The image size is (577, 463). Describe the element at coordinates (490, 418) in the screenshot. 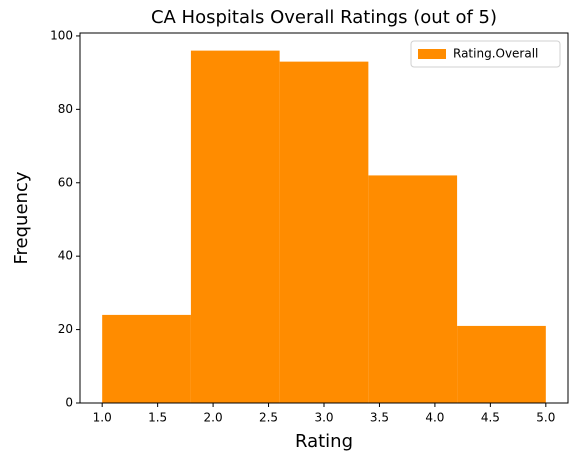

I see `x-tick-label: 4.5` at that location.